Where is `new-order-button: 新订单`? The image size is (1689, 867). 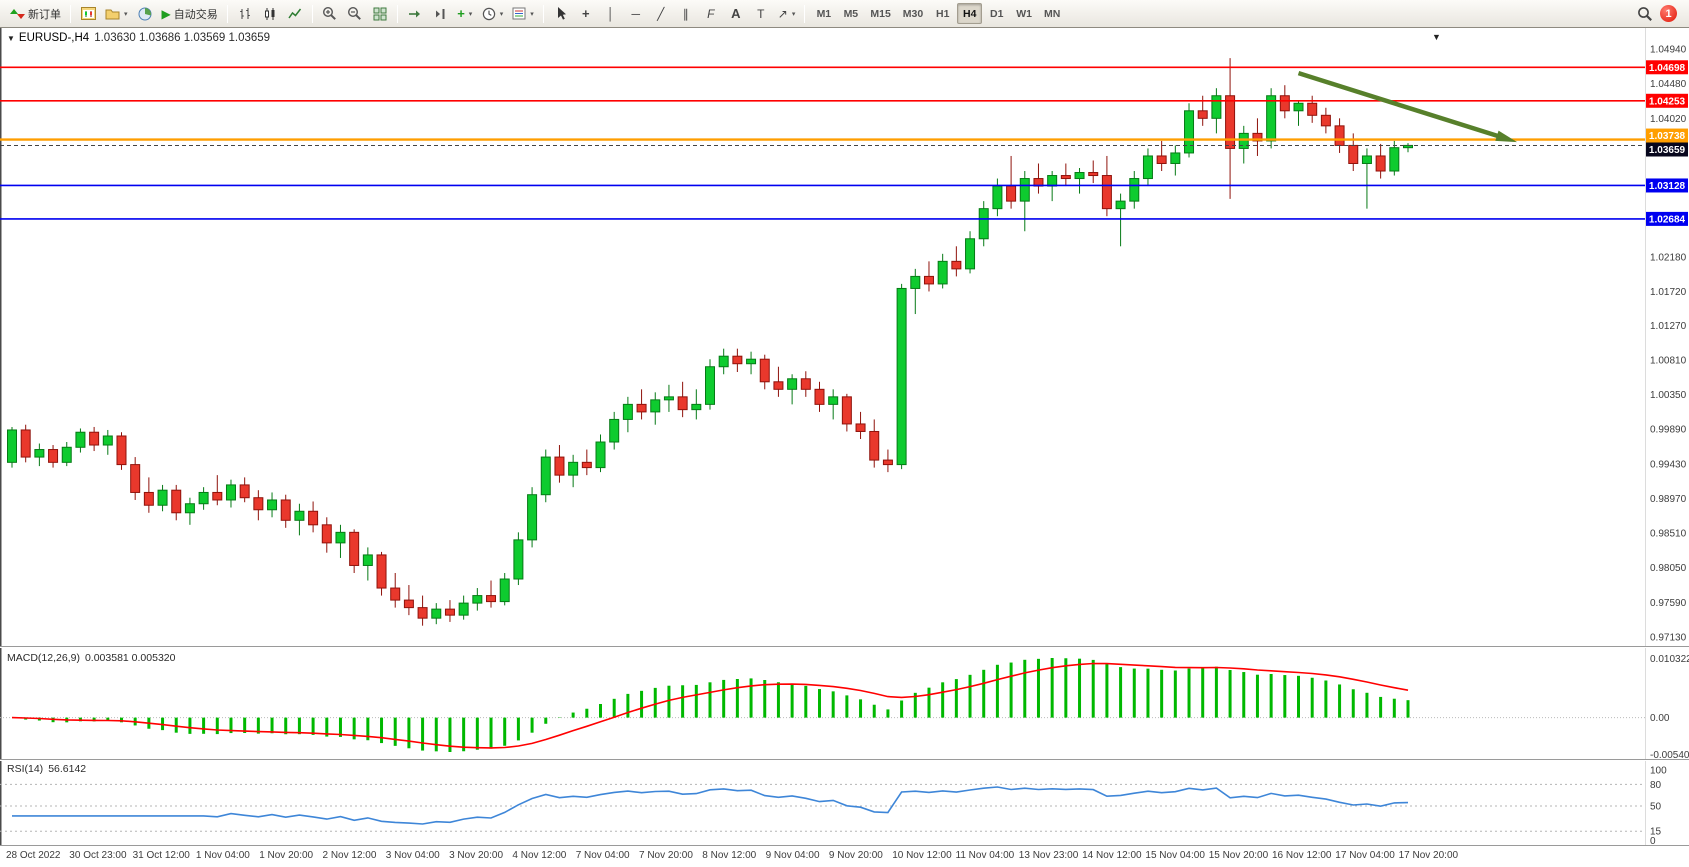
new-order-button: 新订单 is located at coordinates (35, 13).